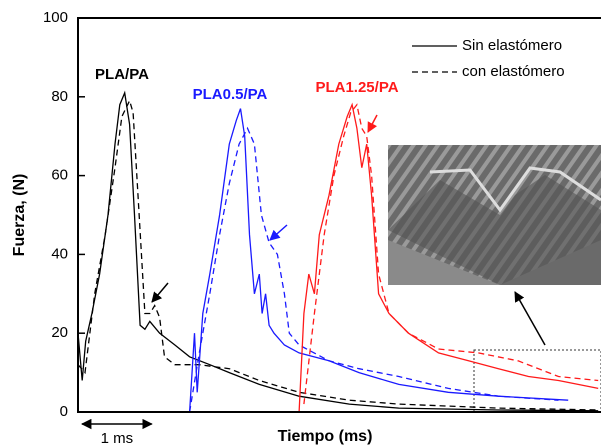 This screenshot has width=601, height=447. Describe the element at coordinates (59, 175) in the screenshot. I see `y-tick-label: 60` at that location.